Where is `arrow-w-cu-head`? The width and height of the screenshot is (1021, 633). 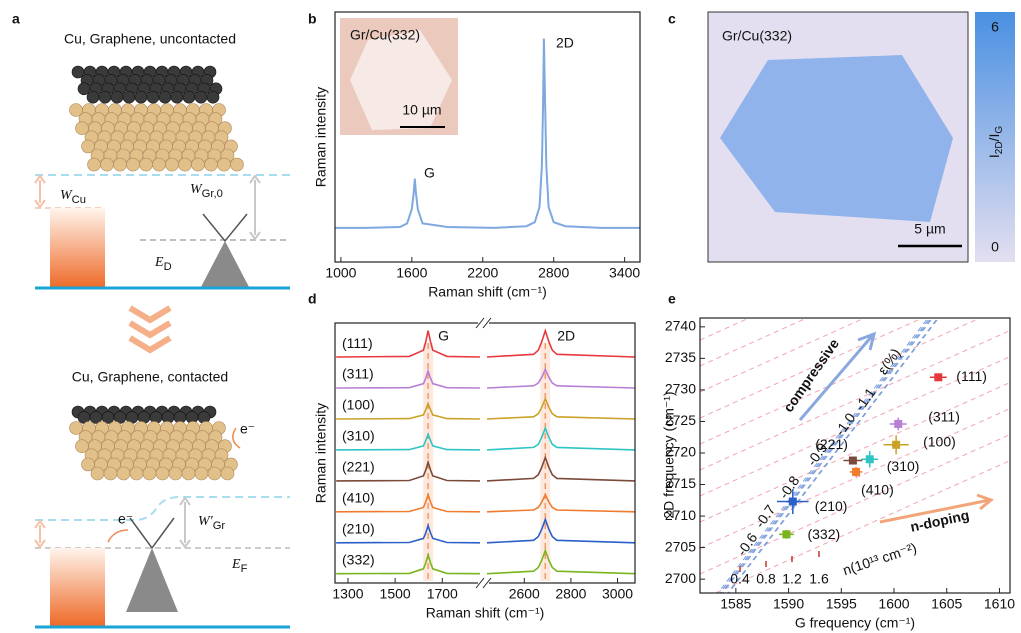 arrow-w-cu-head is located at coordinates (40, 191).